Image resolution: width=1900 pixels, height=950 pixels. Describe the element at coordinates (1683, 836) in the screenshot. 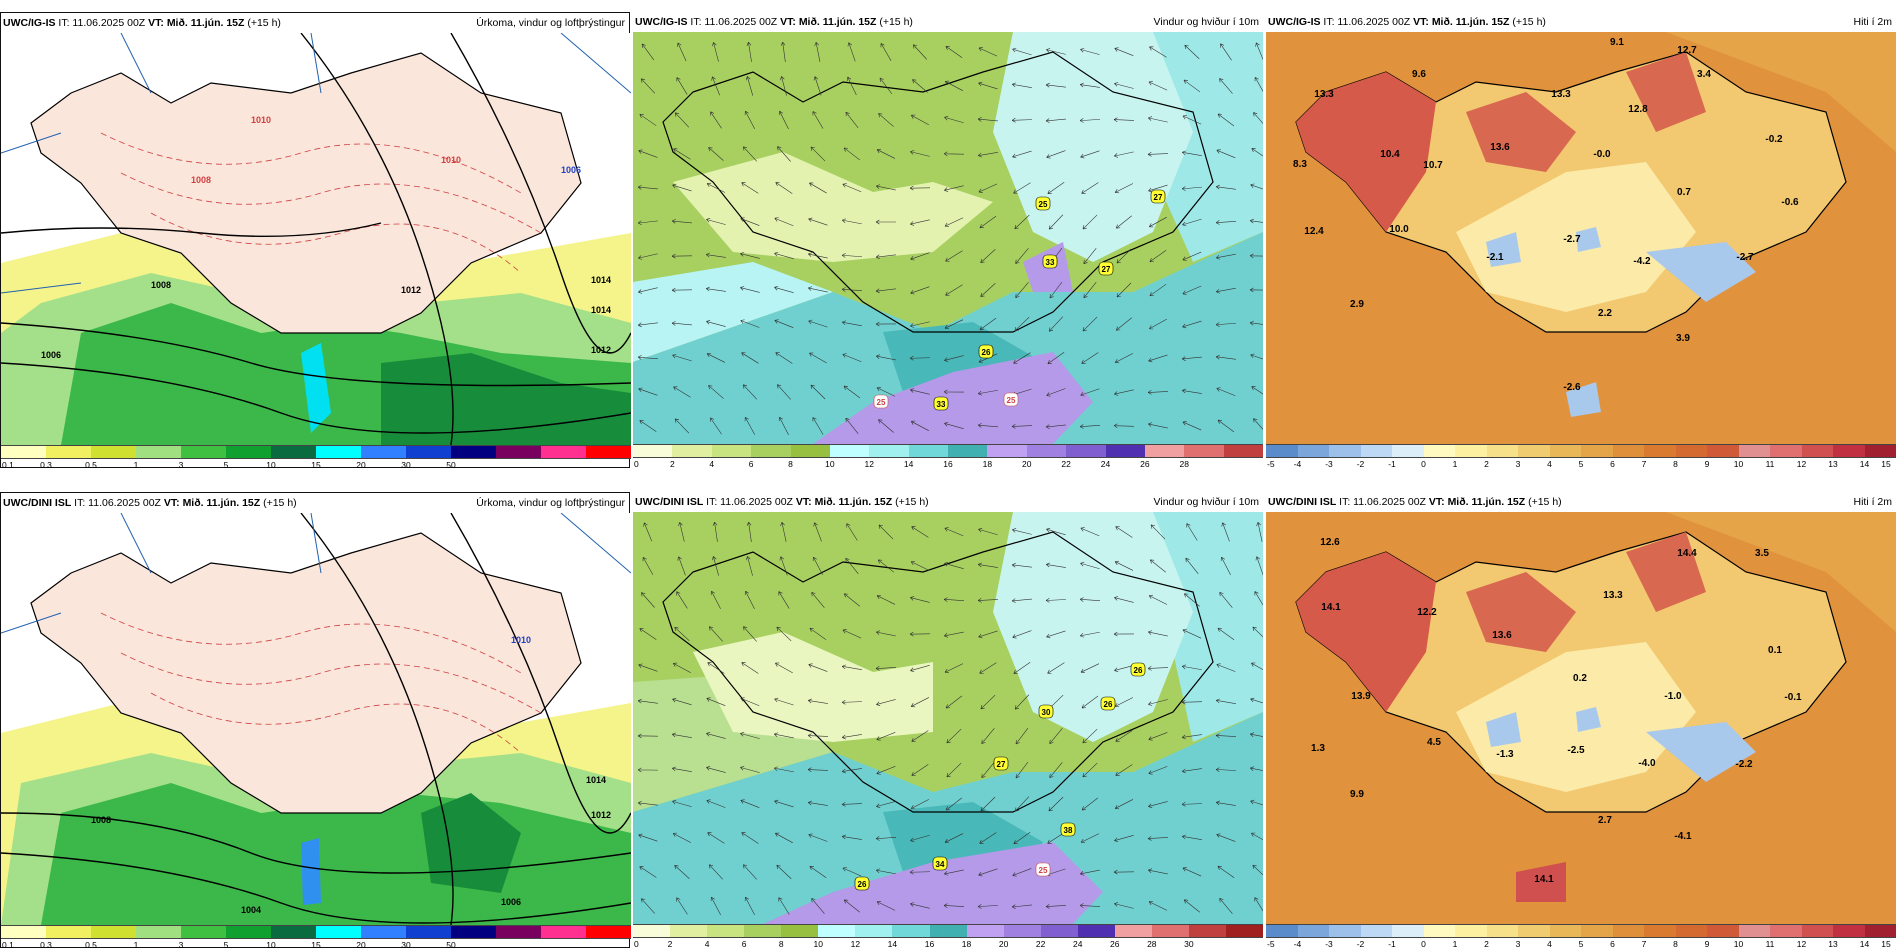

I see `temperature-label: -4.1` at that location.